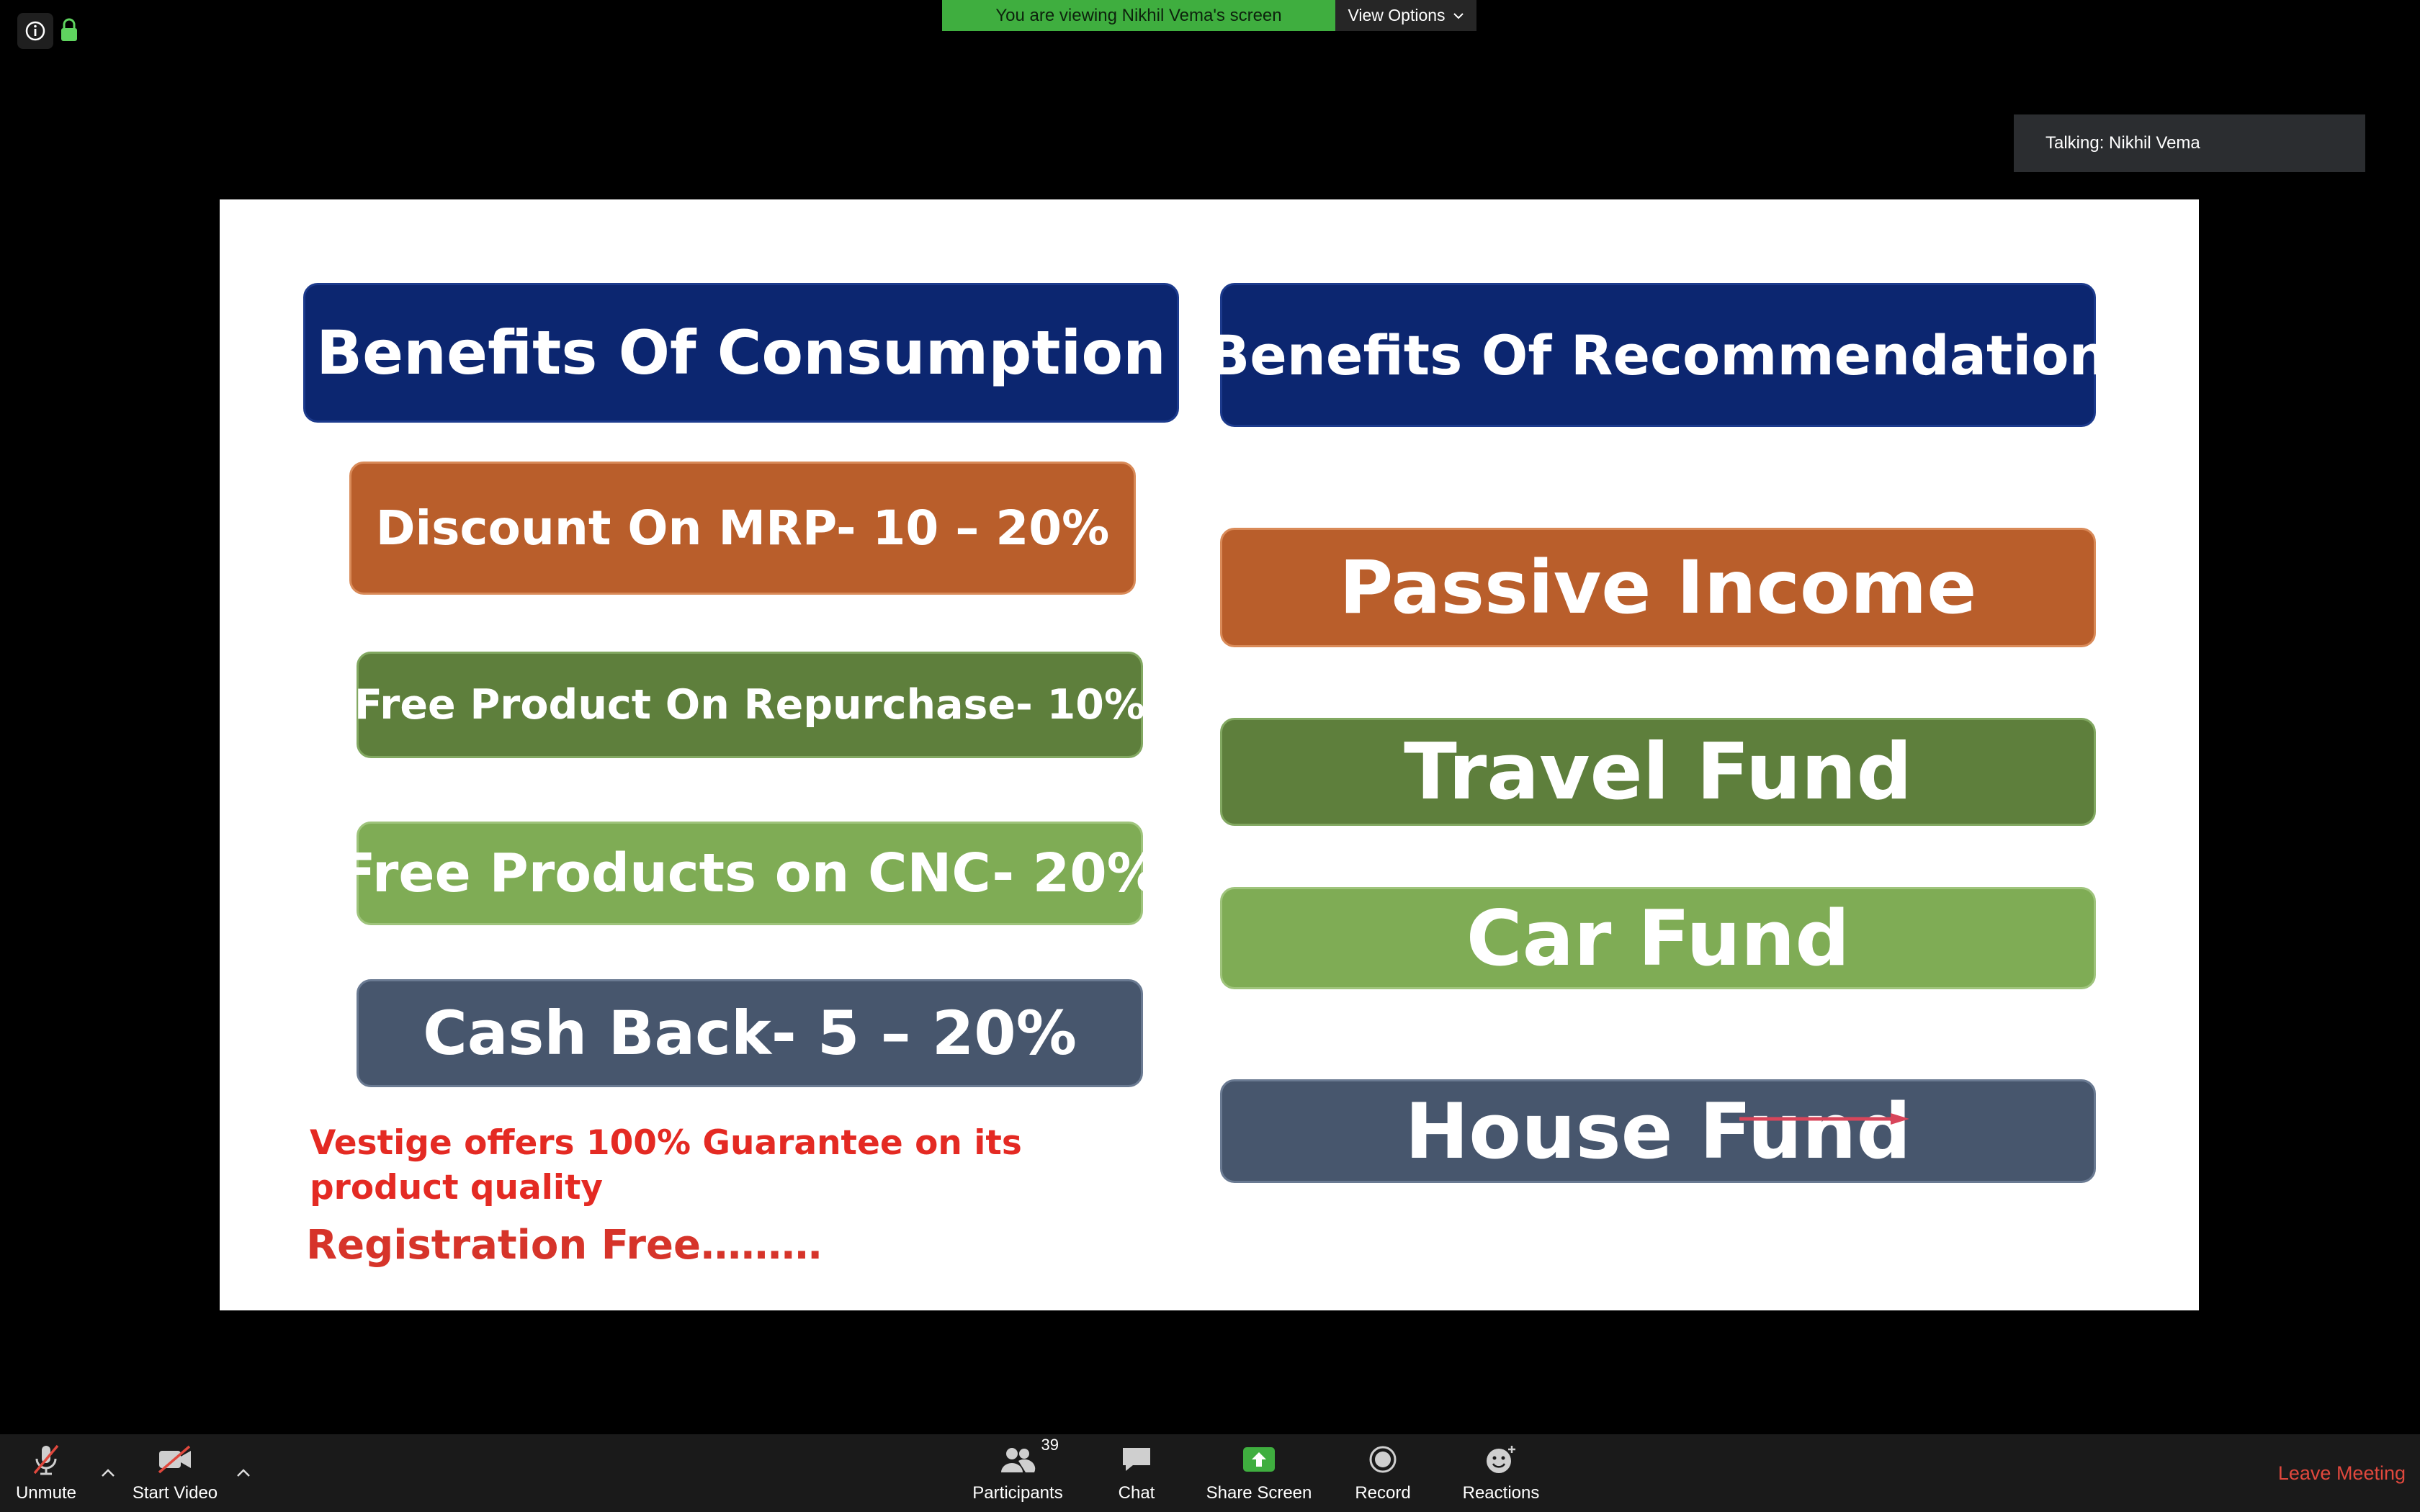 The image size is (2420, 1512). Describe the element at coordinates (1136, 1493) in the screenshot. I see `chat-label: Chat` at that location.